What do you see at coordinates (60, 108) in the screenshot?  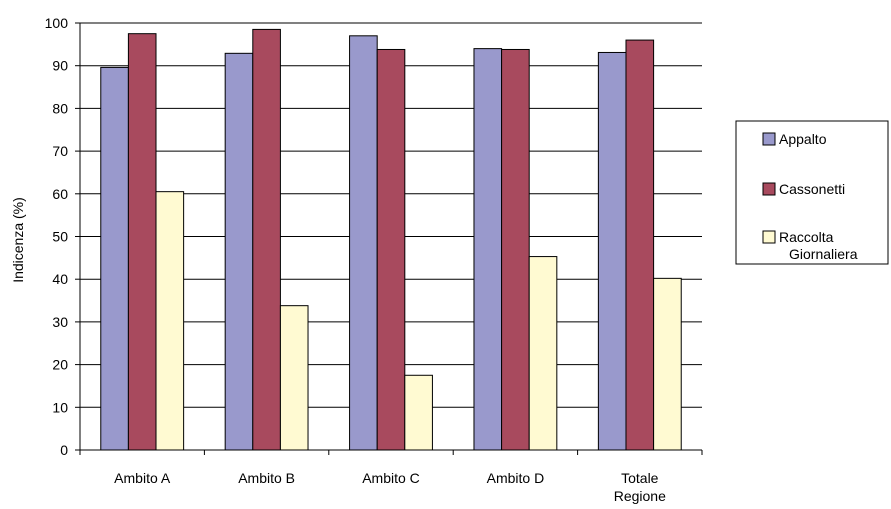 I see `y-tick-label: 80` at bounding box center [60, 108].